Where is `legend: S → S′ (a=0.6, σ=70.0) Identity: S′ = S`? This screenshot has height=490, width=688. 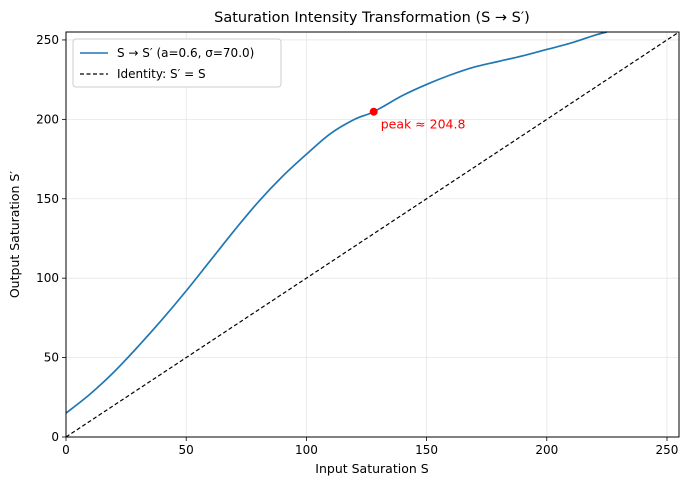 legend: S → S′ (a=0.6, σ=70.0) Identity: S′ = S is located at coordinates (177, 63).